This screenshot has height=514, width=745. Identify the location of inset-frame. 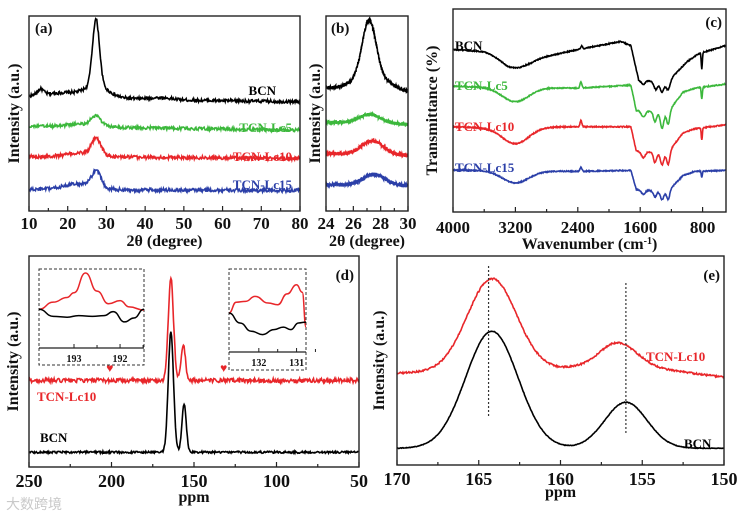
(267, 319).